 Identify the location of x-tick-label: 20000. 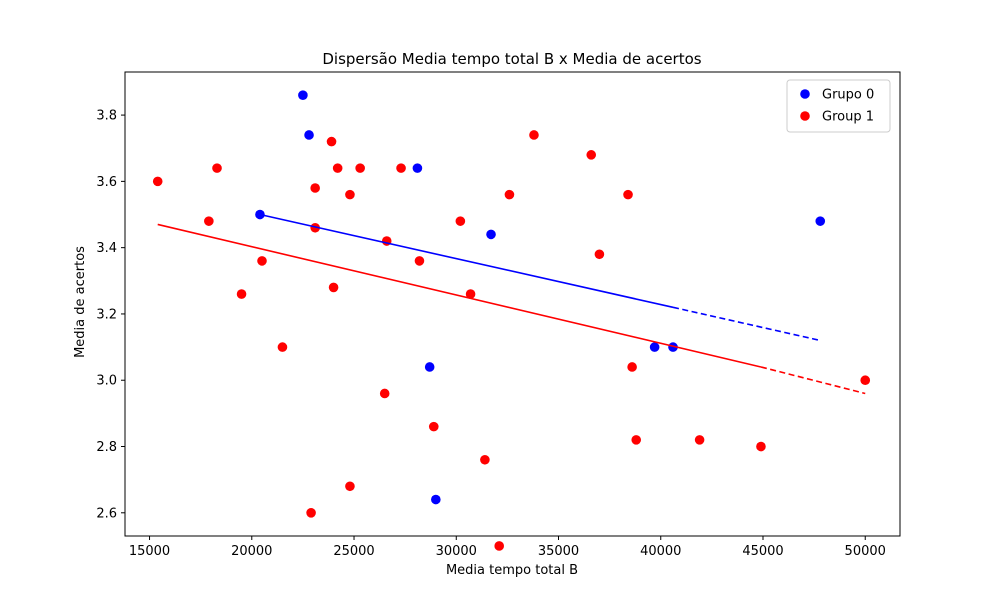
(251, 551).